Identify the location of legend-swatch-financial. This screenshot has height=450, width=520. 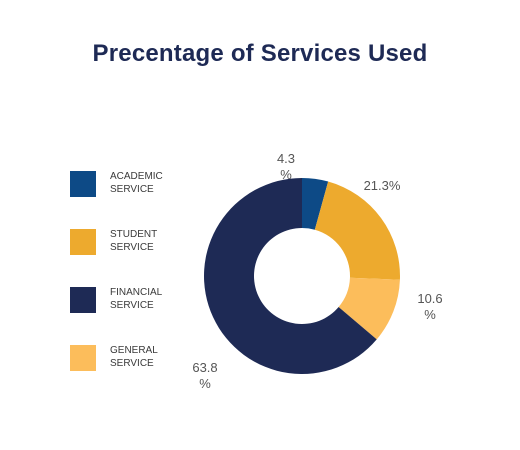
(83, 300).